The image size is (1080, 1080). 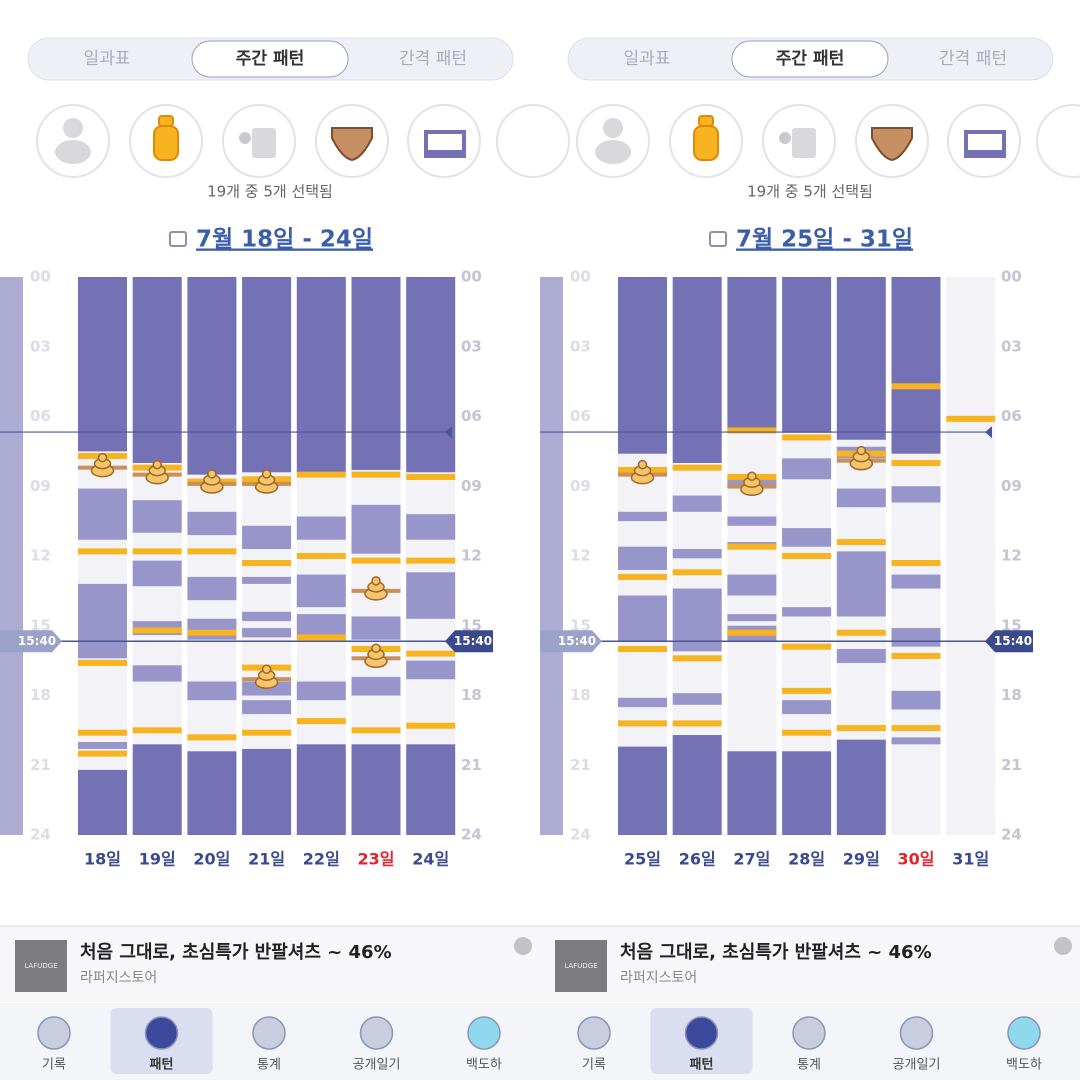 I want to click on day-label: 28일, so click(x=806, y=859).